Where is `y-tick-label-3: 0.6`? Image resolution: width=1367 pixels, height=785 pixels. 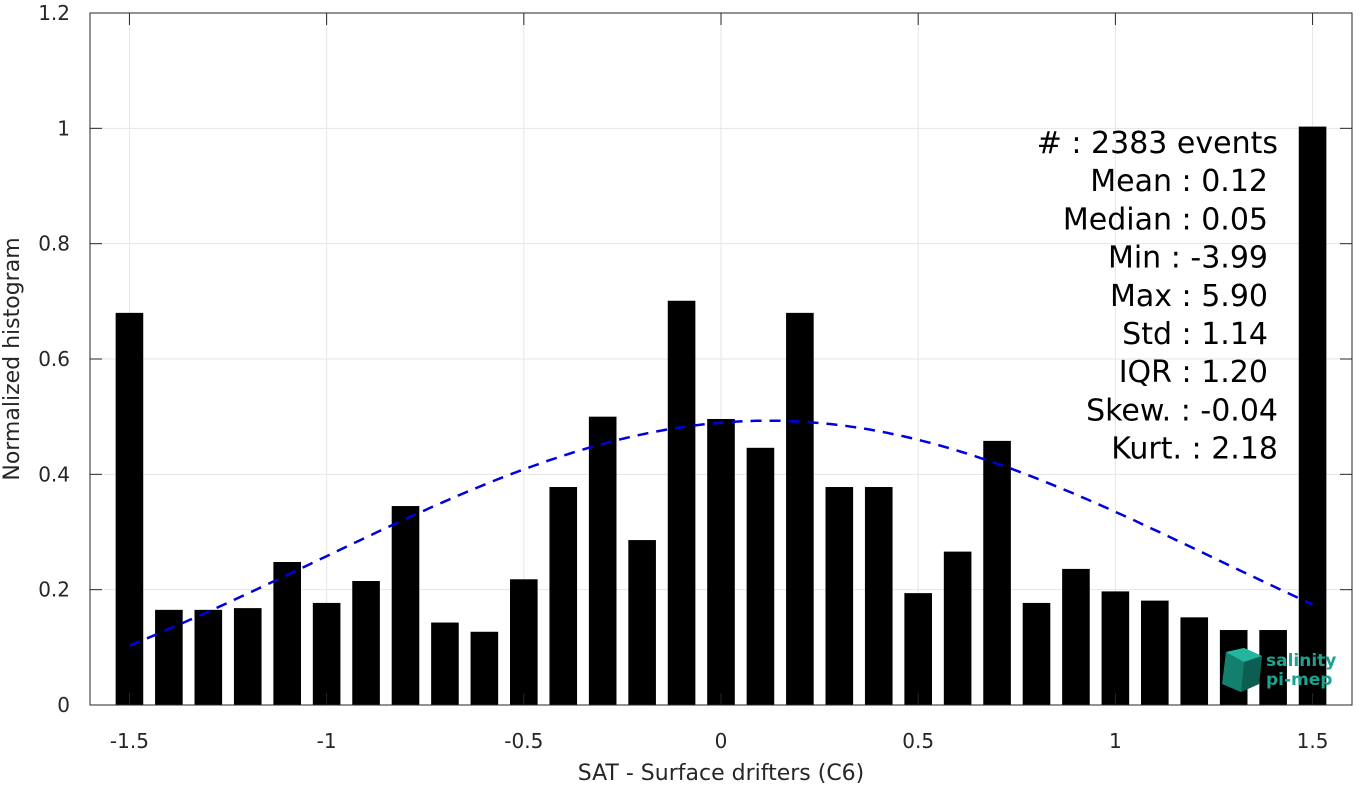
y-tick-label-3: 0.6 is located at coordinates (54, 359).